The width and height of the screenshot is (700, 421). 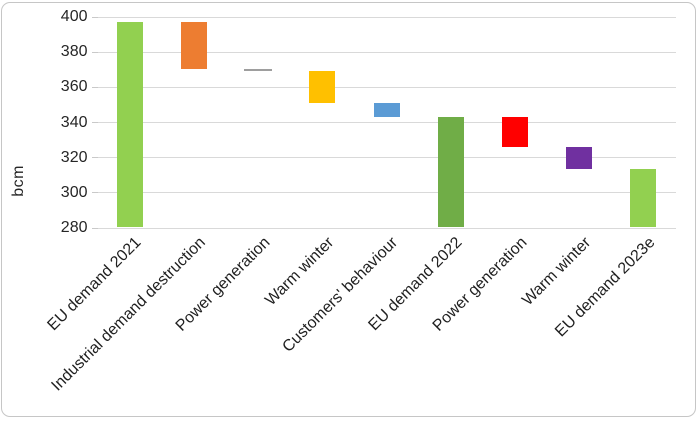 I want to click on y-tick-label: 380, so click(x=74, y=52).